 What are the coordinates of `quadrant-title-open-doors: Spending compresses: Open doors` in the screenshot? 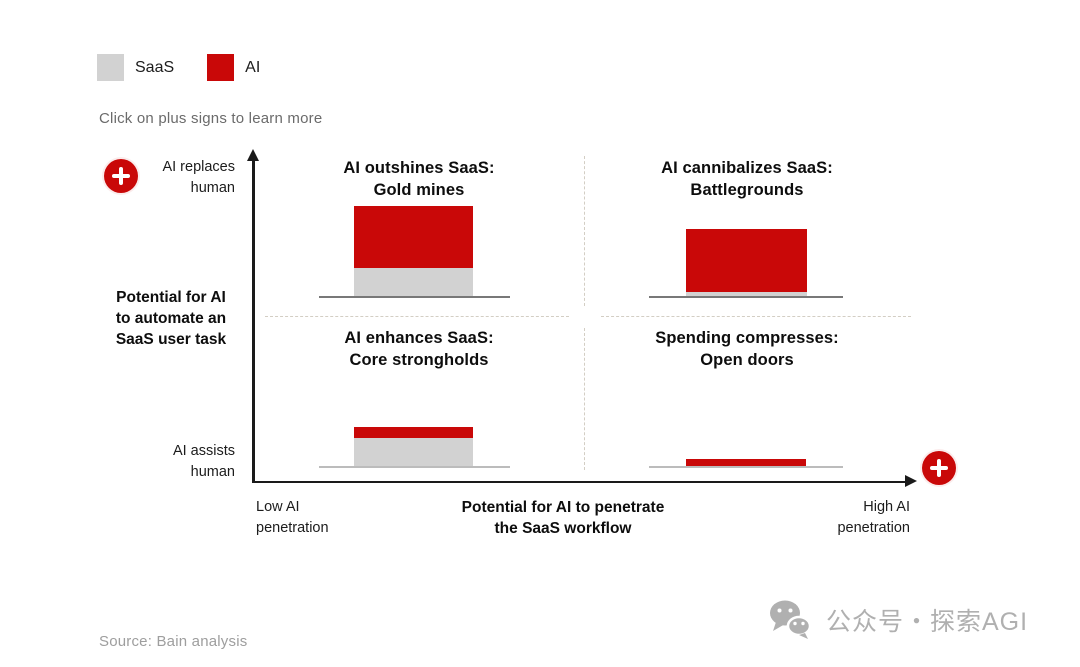 It's located at (747, 349).